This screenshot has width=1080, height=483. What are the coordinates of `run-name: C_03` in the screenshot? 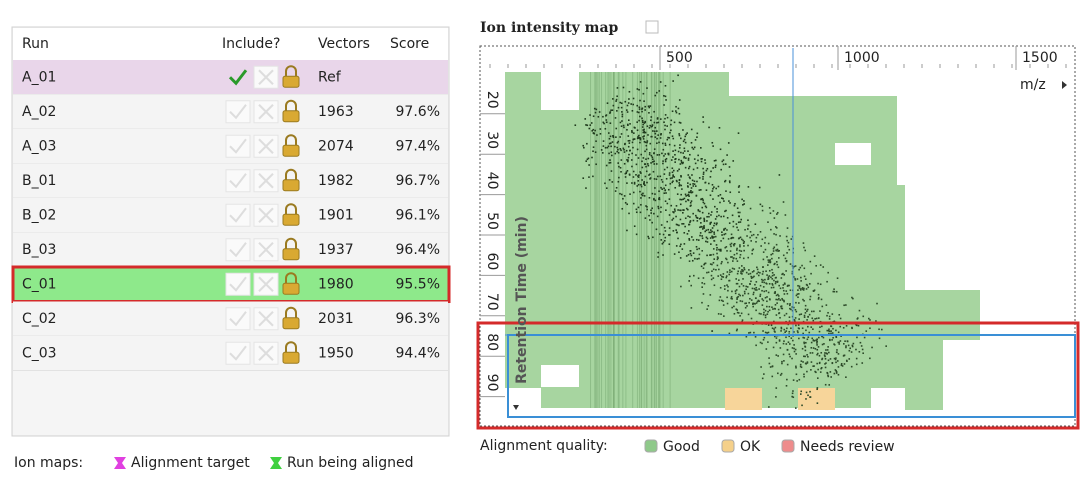 It's located at (39, 353).